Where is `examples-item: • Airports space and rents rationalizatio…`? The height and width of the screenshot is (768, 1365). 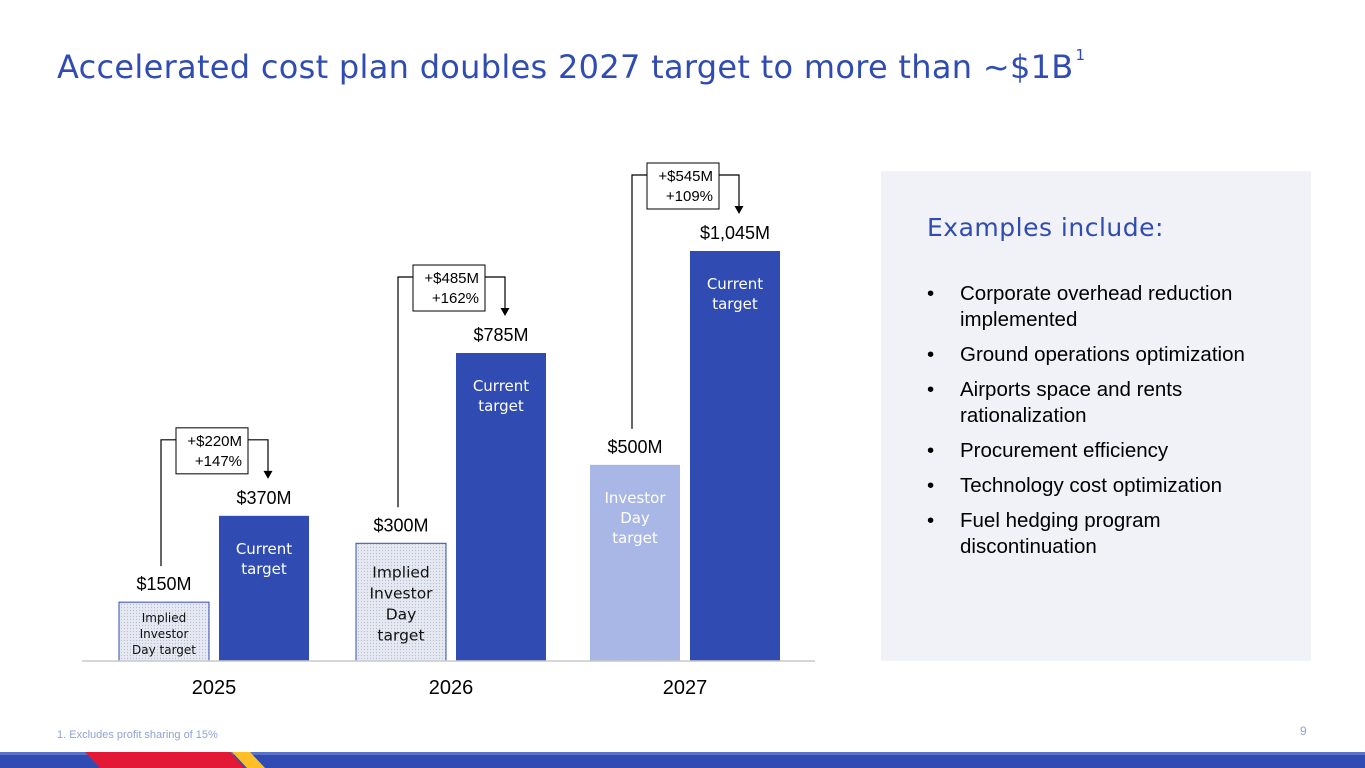 examples-item: • Airports space and rents rationalizatio… is located at coordinates (1107, 403).